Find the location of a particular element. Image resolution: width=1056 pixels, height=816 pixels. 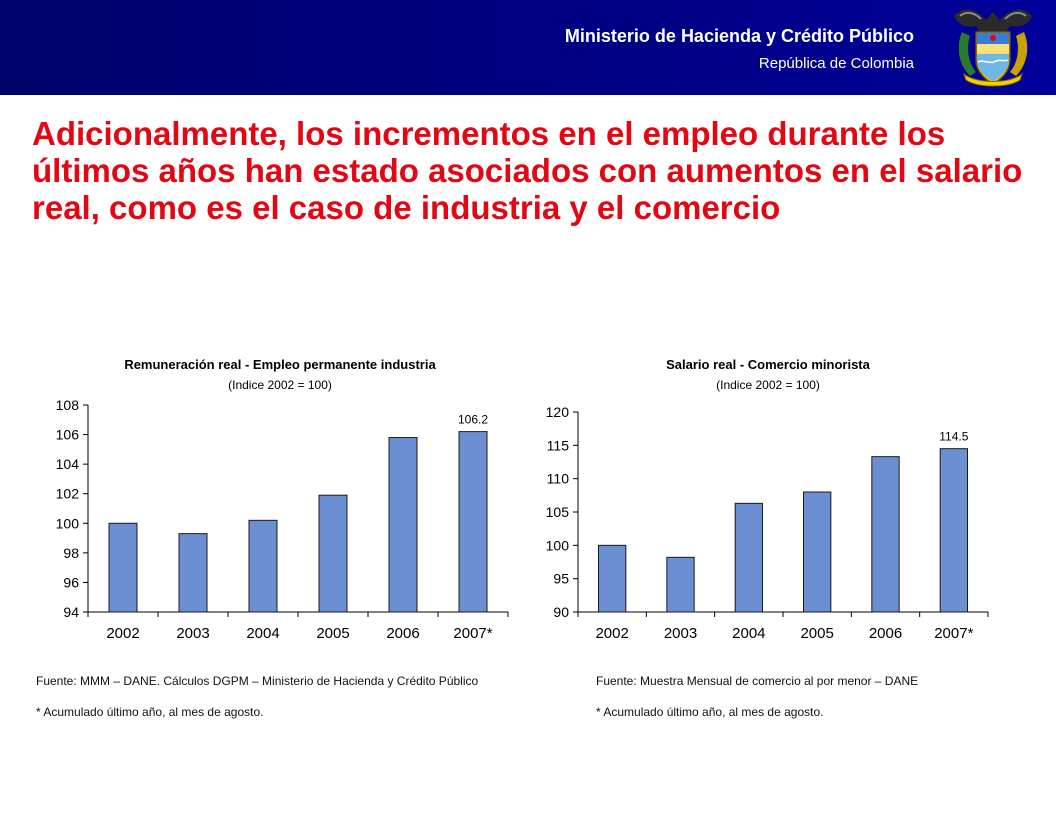

y-tick-label: 120 is located at coordinates (558, 412).